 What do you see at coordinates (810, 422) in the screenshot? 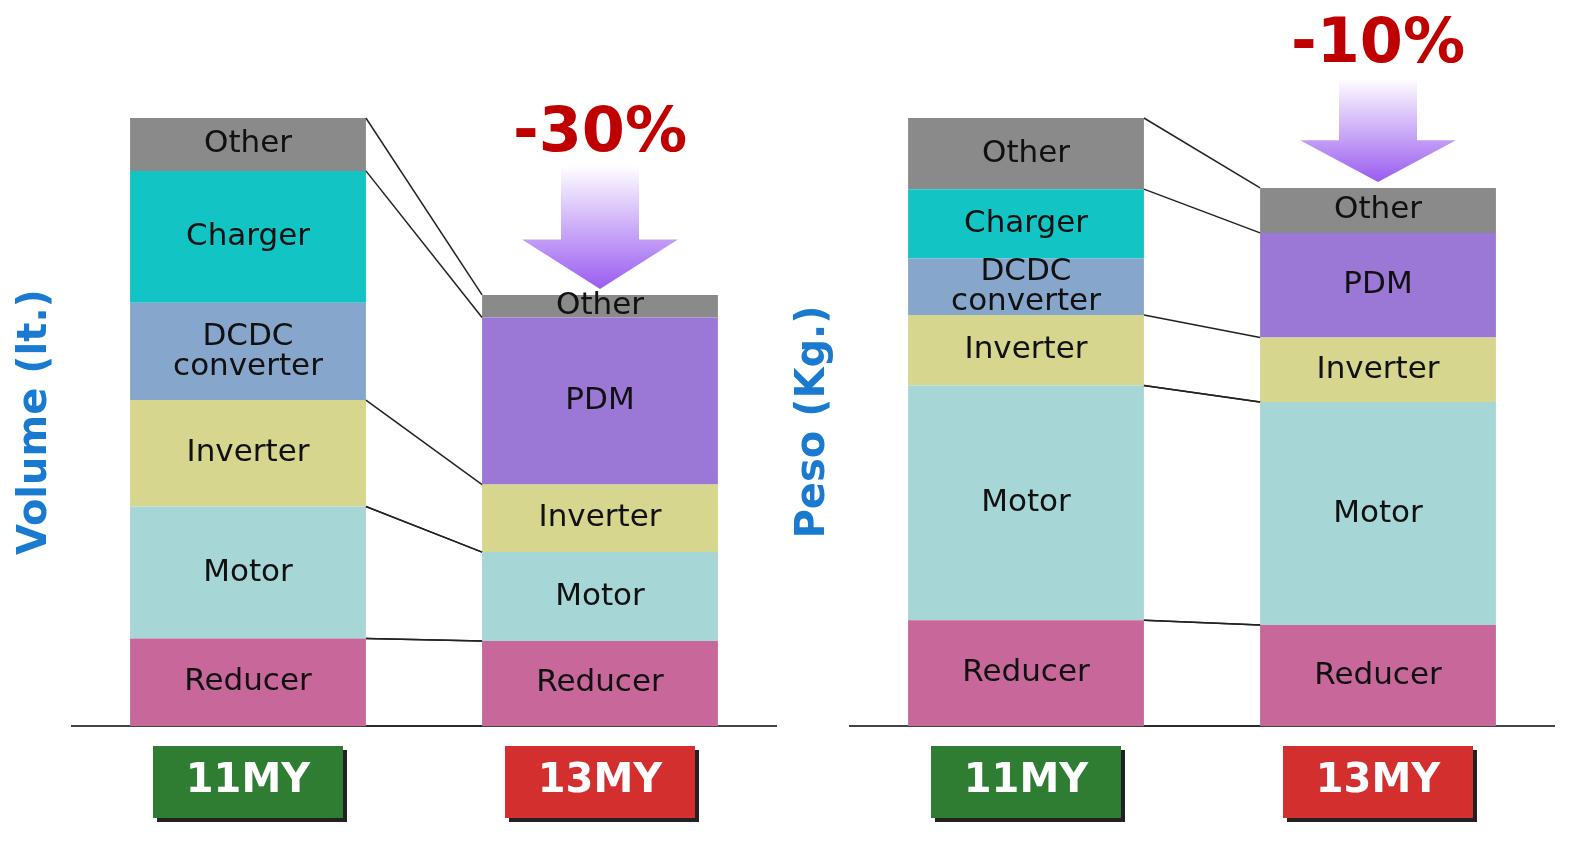
I see `y-axis-title: Peso (Kg.)` at bounding box center [810, 422].